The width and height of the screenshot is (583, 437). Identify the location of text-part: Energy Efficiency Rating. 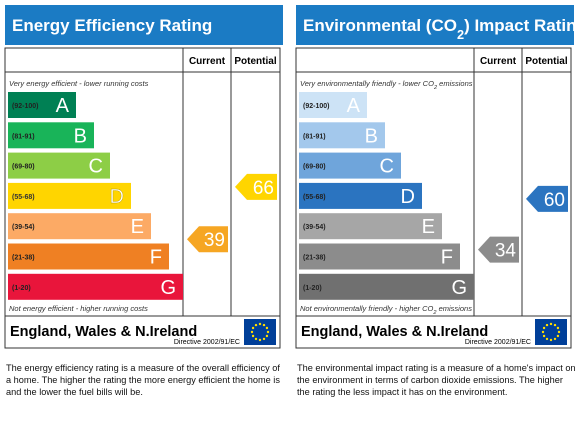
(112, 25).